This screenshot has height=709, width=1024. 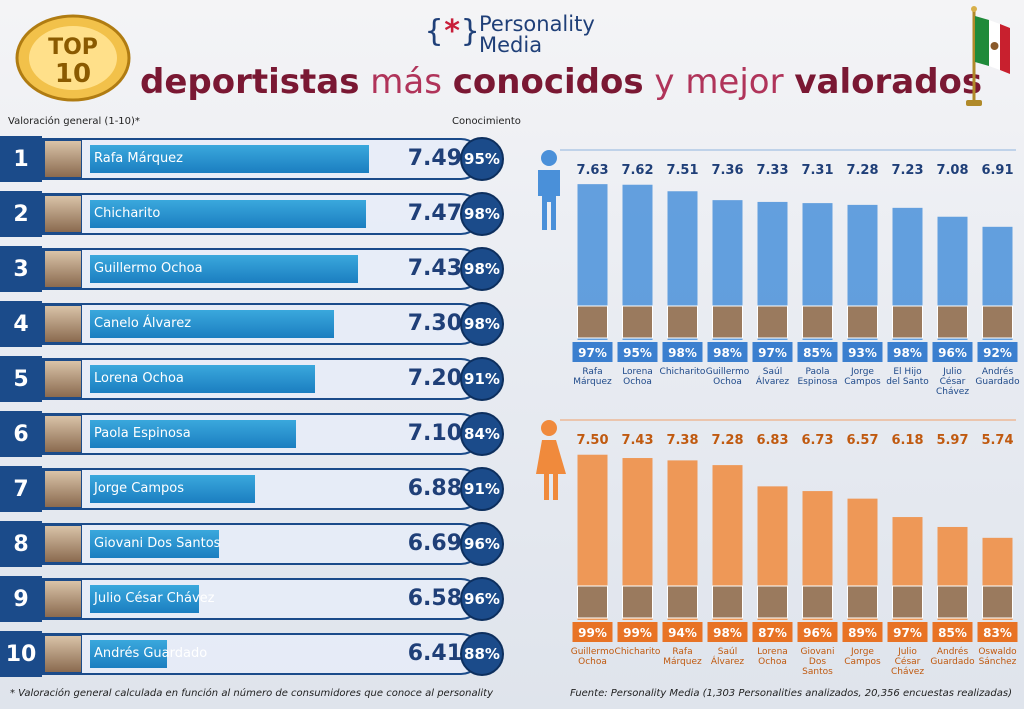 I want to click on value-label: 5.97, so click(x=952, y=440).